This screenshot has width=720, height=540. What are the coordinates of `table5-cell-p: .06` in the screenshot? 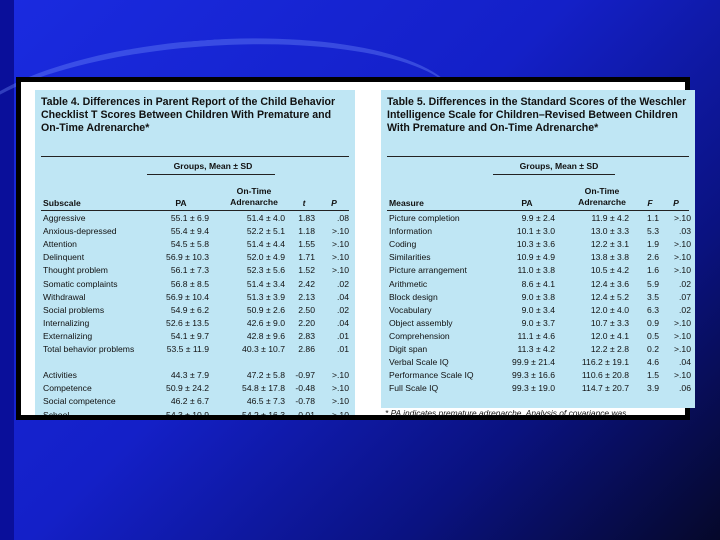 It's located at (685, 388).